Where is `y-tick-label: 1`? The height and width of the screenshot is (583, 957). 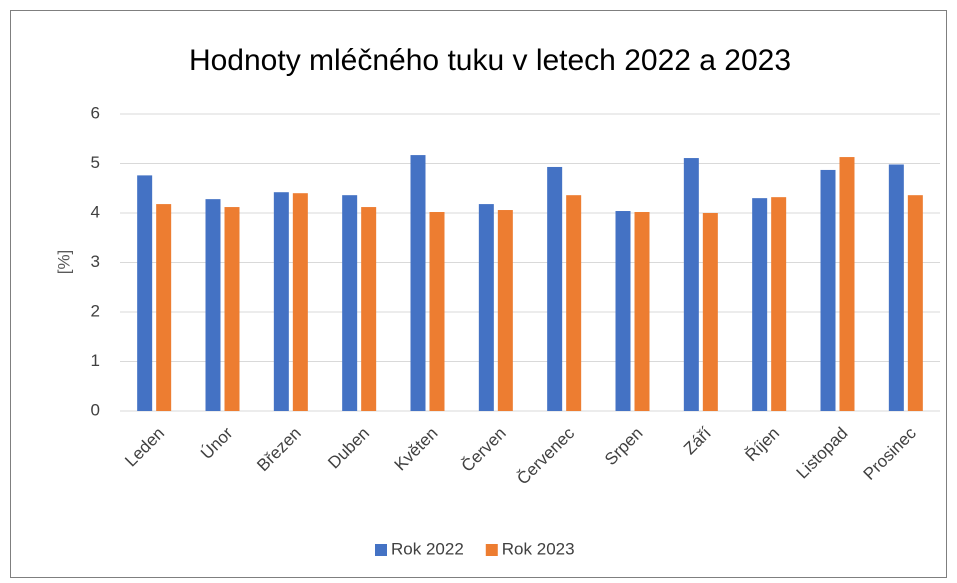
y-tick-label: 1 is located at coordinates (95, 360).